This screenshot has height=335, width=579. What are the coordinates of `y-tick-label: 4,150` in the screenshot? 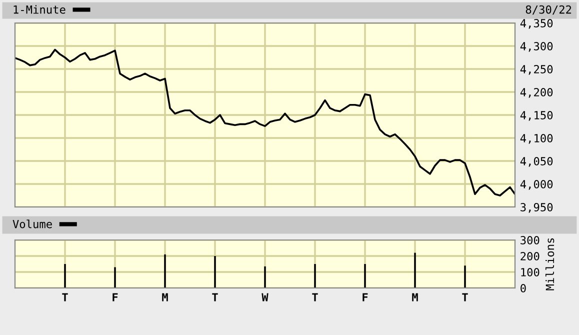 It's located at (536, 116).